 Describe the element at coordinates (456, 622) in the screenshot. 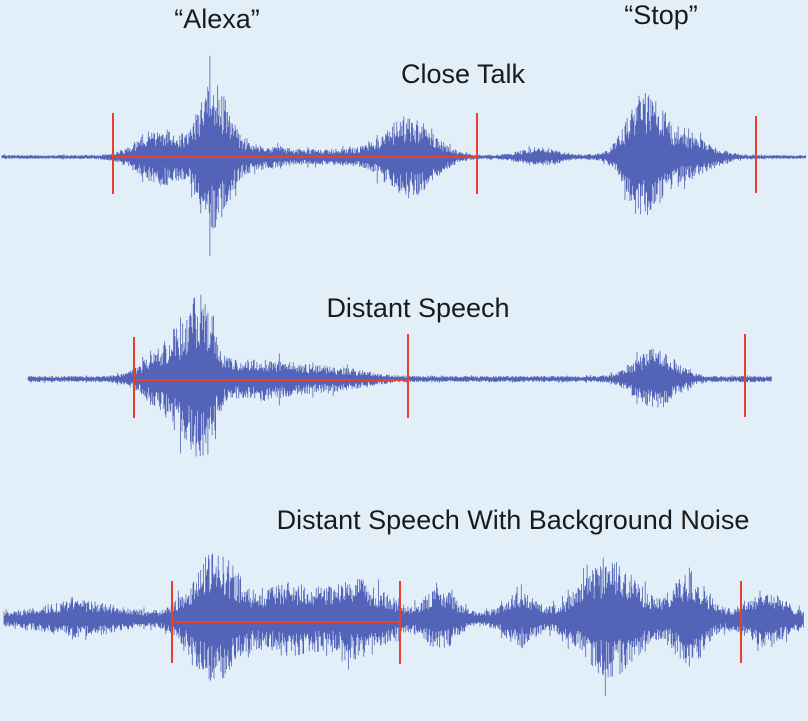

I see `distant-speech-noise-markers` at that location.